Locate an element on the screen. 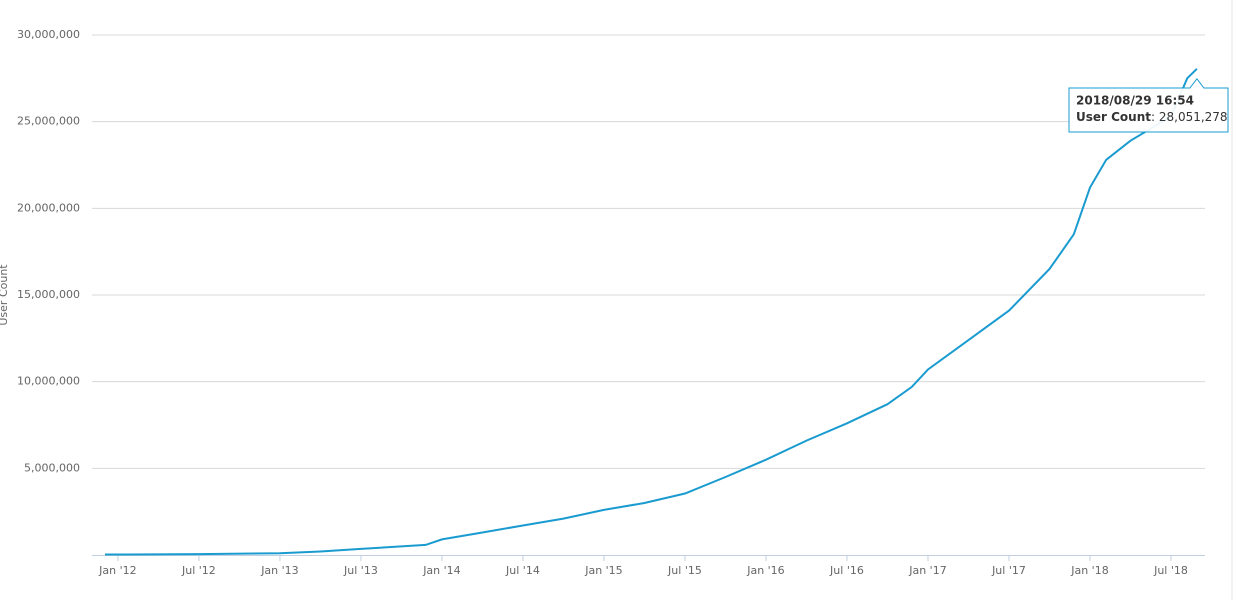 The height and width of the screenshot is (600, 1238). x-tick-label: Jul '16 is located at coordinates (846, 570).